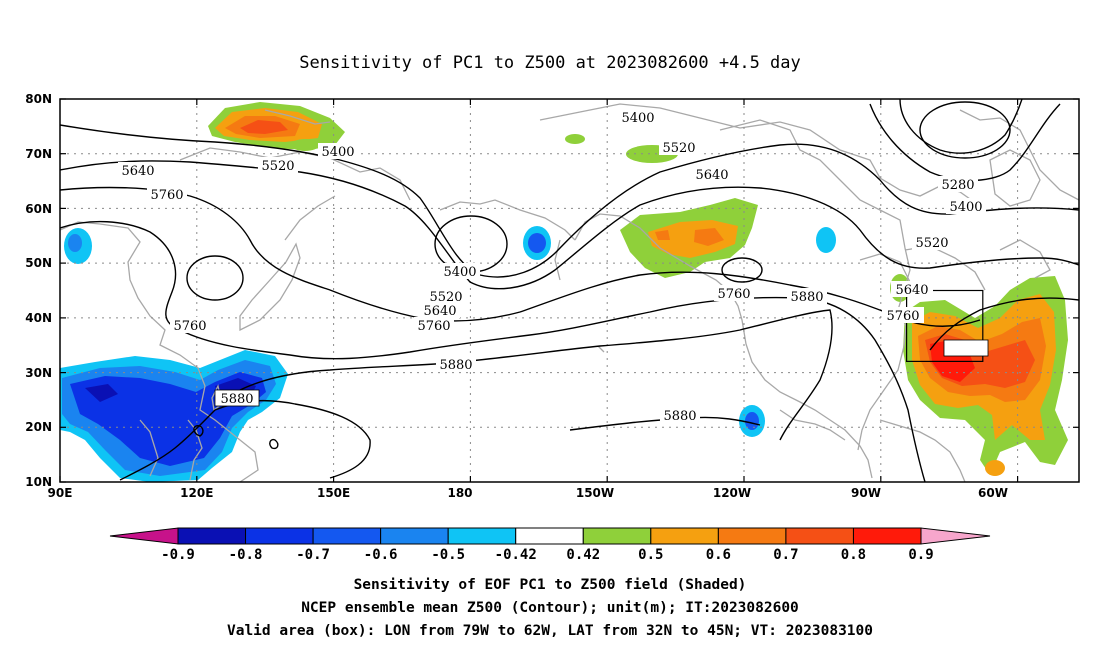 This screenshot has width=1100, height=650. What do you see at coordinates (38, 318) in the screenshot?
I see `lat-tick-label: 40N` at bounding box center [38, 318].